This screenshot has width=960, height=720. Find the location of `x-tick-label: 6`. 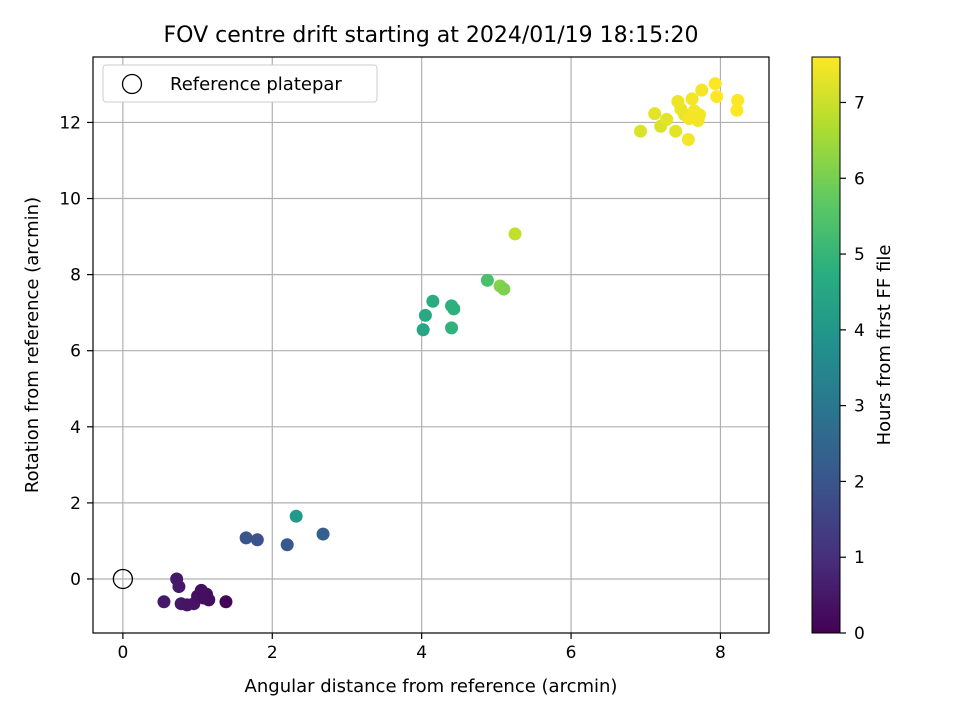

x-tick-label: 6 is located at coordinates (571, 653).